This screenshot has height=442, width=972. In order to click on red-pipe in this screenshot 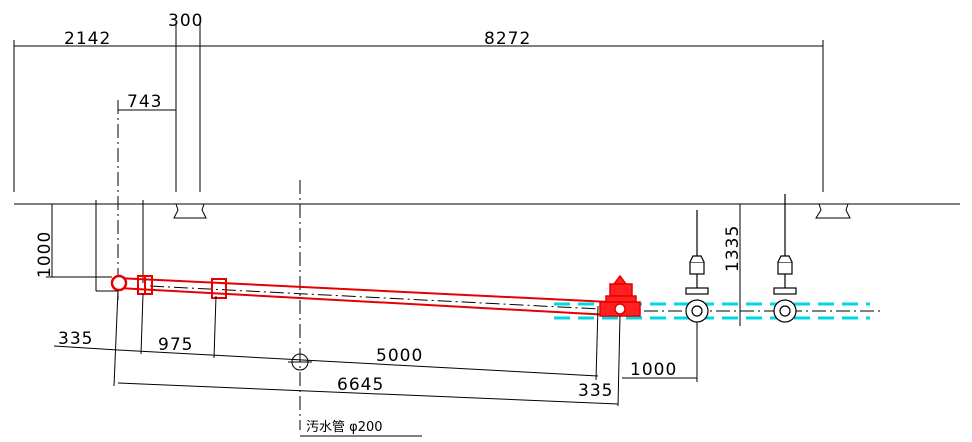, I will do `click(364, 296)`.